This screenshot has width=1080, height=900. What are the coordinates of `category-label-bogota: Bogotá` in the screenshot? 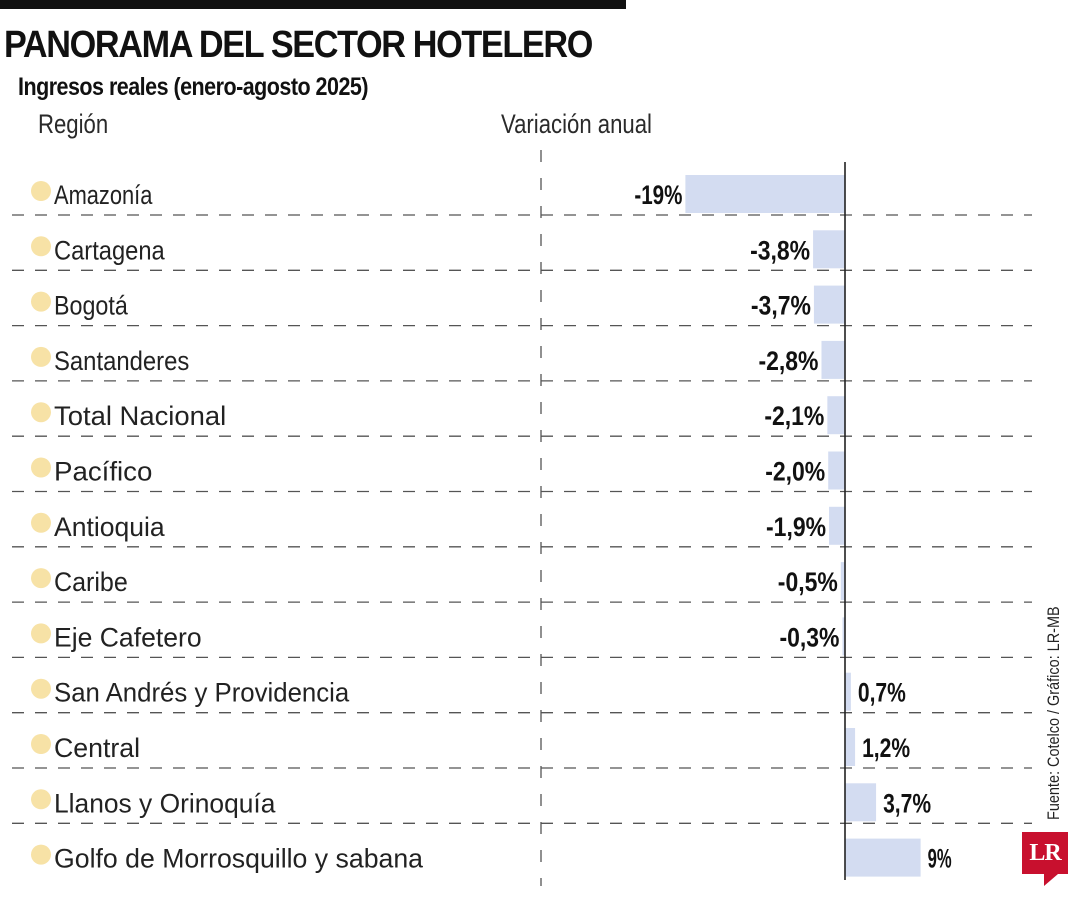 It's located at (91, 306).